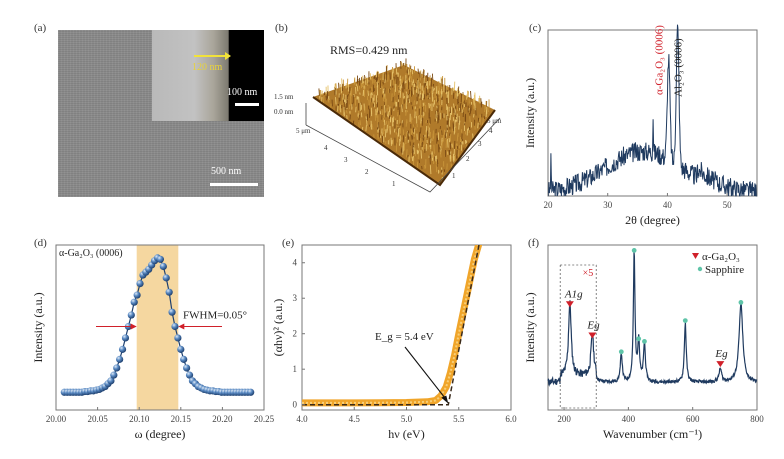 The height and width of the screenshot is (459, 784). What do you see at coordinates (295, 263) in the screenshot?
I see `y-tick-label: 4` at bounding box center [295, 263].